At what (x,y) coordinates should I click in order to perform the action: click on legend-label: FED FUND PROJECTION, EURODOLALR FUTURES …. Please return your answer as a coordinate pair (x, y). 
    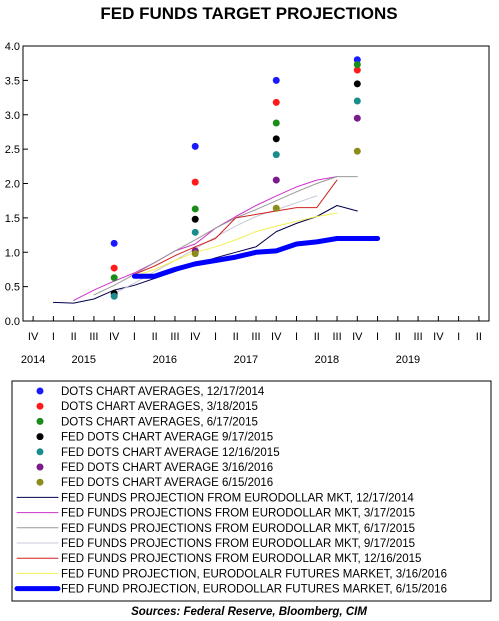
    Looking at the image, I should click on (254, 574).